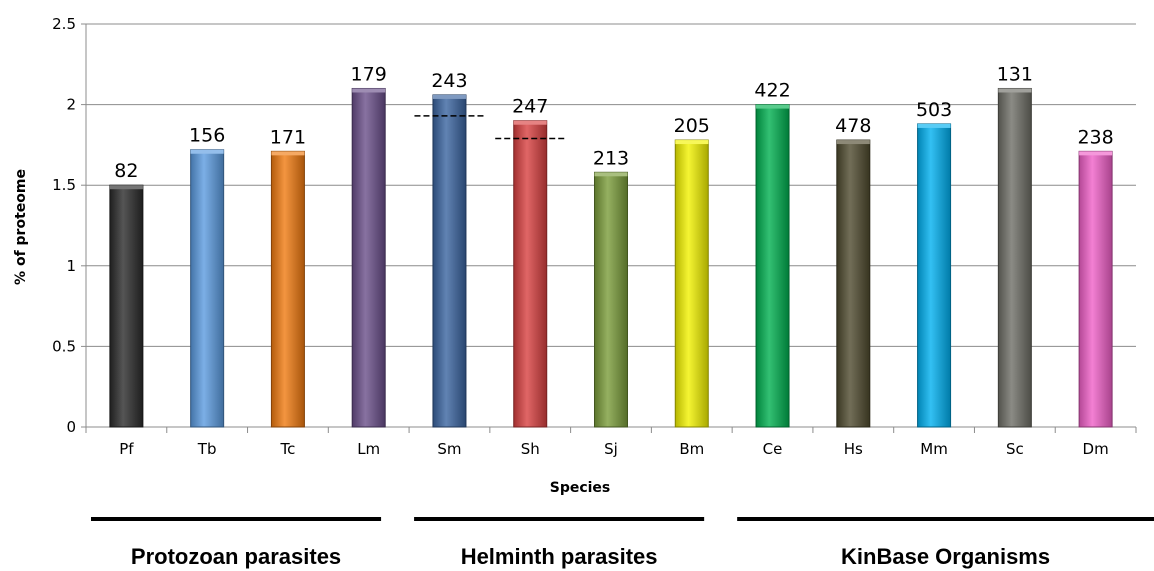  I want to click on bar-cap-dm, so click(1096, 153).